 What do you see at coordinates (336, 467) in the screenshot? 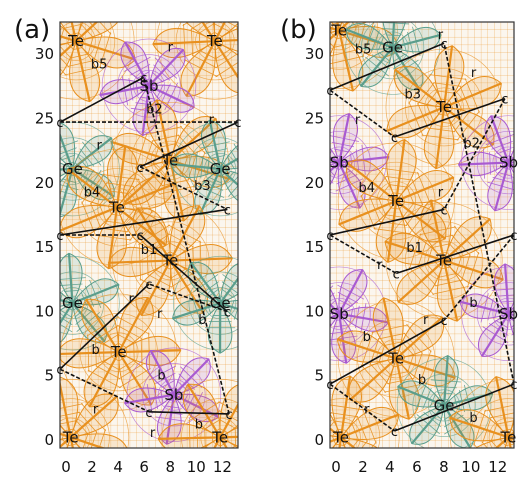
I see `x-tick-label: 0` at bounding box center [336, 467].